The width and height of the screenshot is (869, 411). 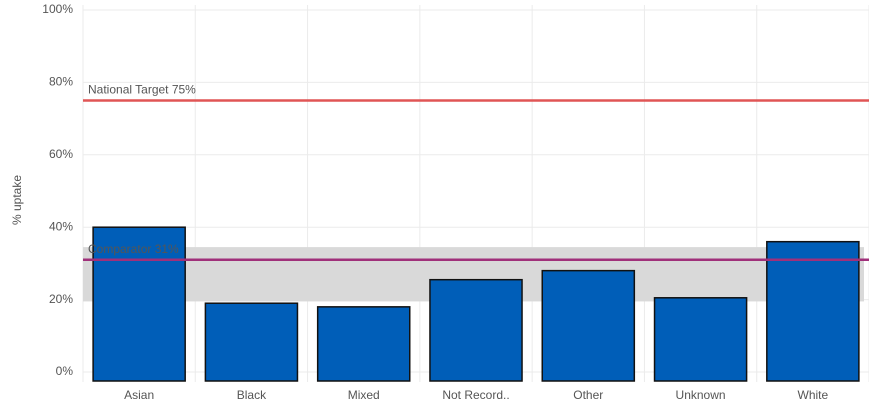 What do you see at coordinates (65, 371) in the screenshot?
I see `y-tick-label: 0%` at bounding box center [65, 371].